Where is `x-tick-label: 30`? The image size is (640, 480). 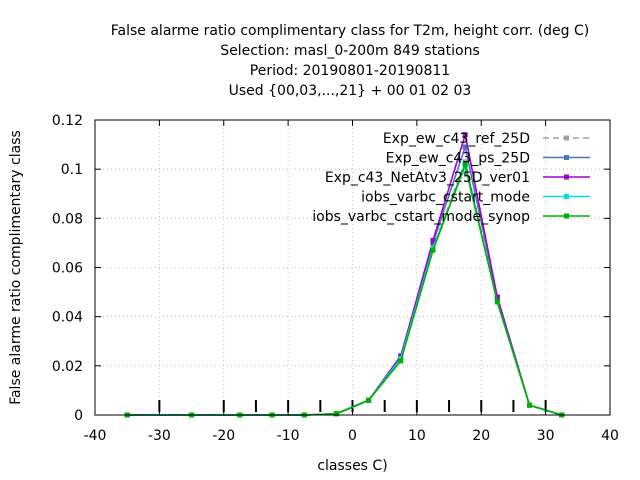 x-tick-label: 30 is located at coordinates (546, 436).